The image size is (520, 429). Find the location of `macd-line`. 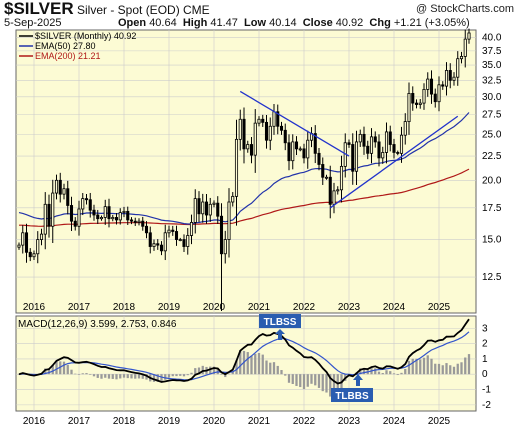

macd-line is located at coordinates (244, 351).